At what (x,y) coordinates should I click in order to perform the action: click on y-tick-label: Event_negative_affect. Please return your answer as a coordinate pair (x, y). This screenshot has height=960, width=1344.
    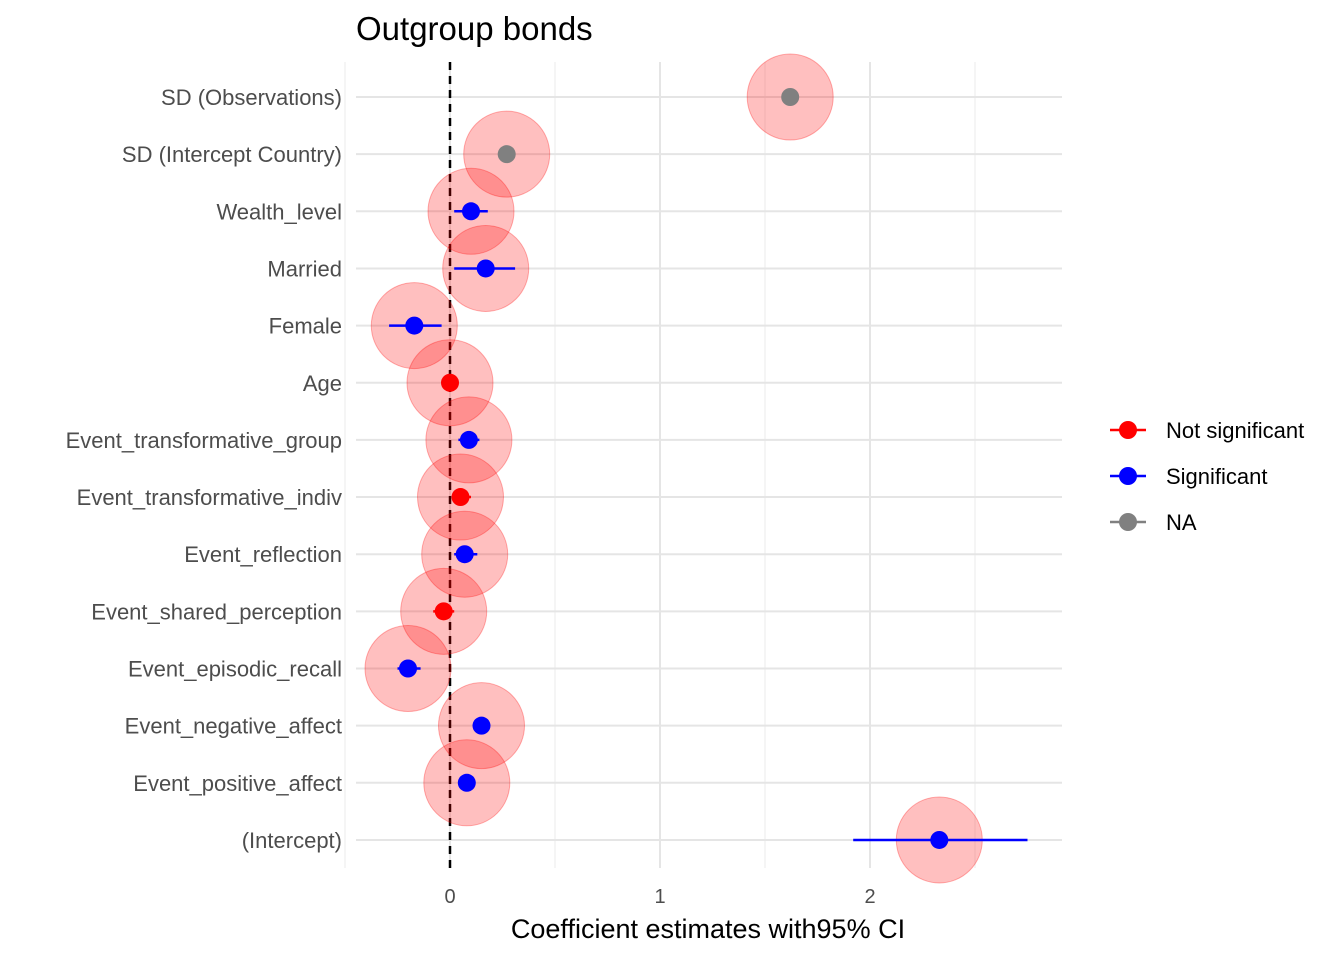
    Looking at the image, I should click on (233, 726).